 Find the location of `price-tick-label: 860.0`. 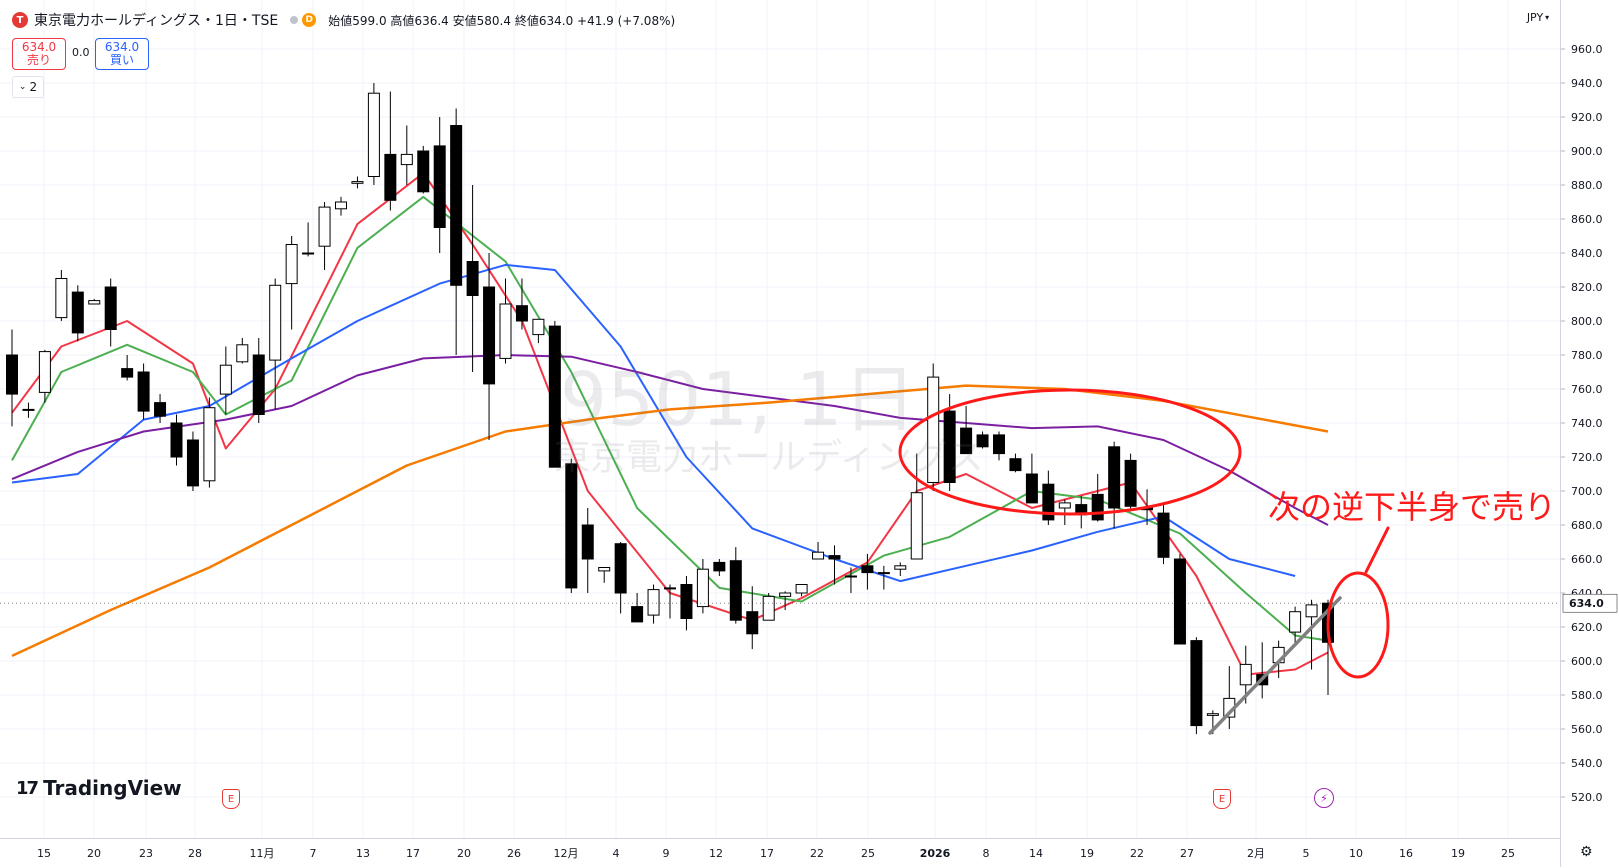

price-tick-label: 860.0 is located at coordinates (1587, 219).